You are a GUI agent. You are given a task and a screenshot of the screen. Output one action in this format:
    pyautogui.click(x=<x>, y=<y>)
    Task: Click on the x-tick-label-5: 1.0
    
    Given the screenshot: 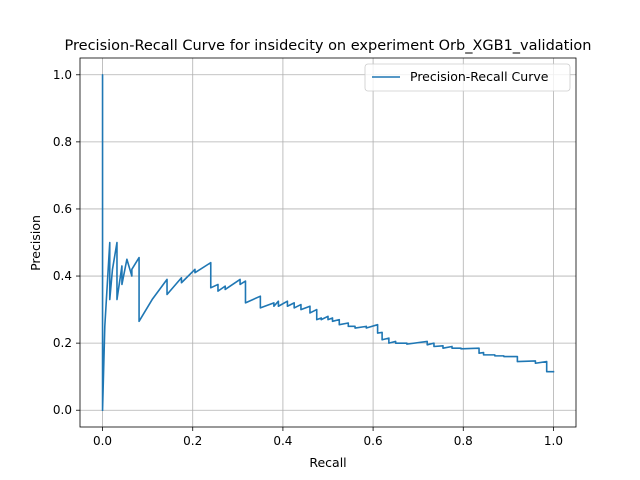 What is the action you would take?
    pyautogui.click(x=553, y=441)
    